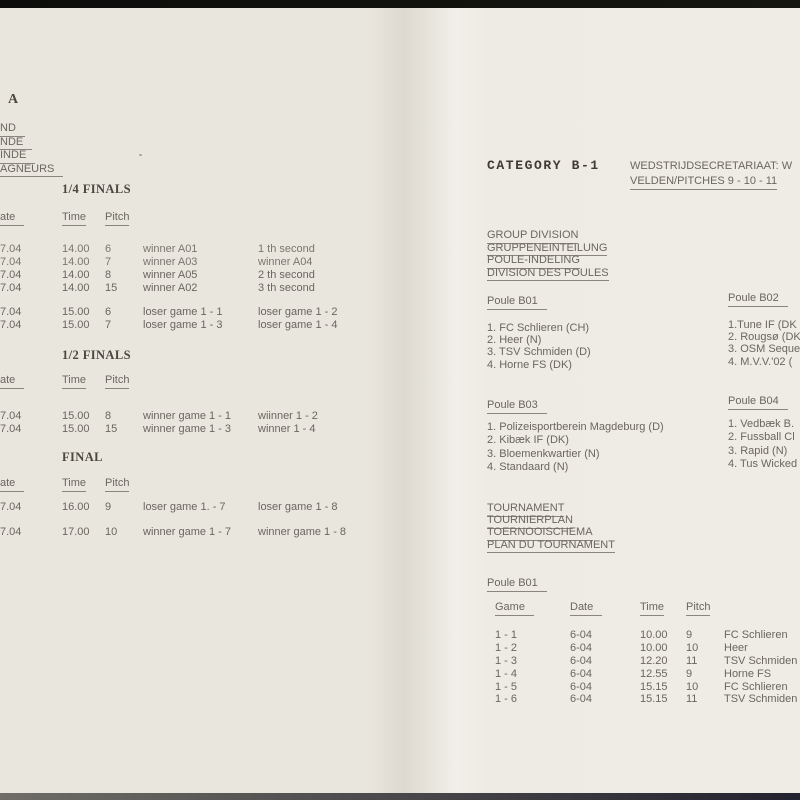  I want to click on game-team: TSV Schmiden, so click(761, 660).